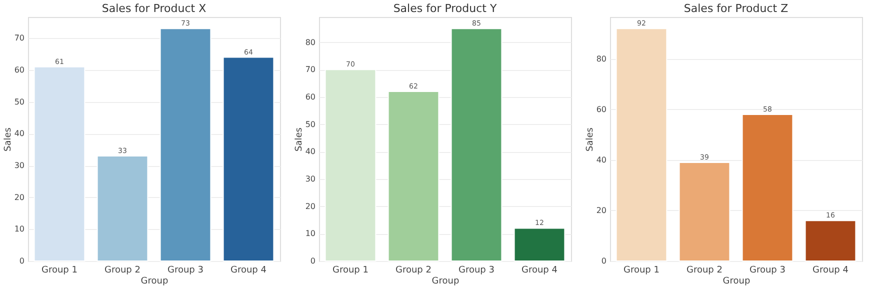 Image resolution: width=892 pixels, height=292 pixels. Describe the element at coordinates (736, 8) in the screenshot. I see `chart-title: Sales for Product Z` at that location.